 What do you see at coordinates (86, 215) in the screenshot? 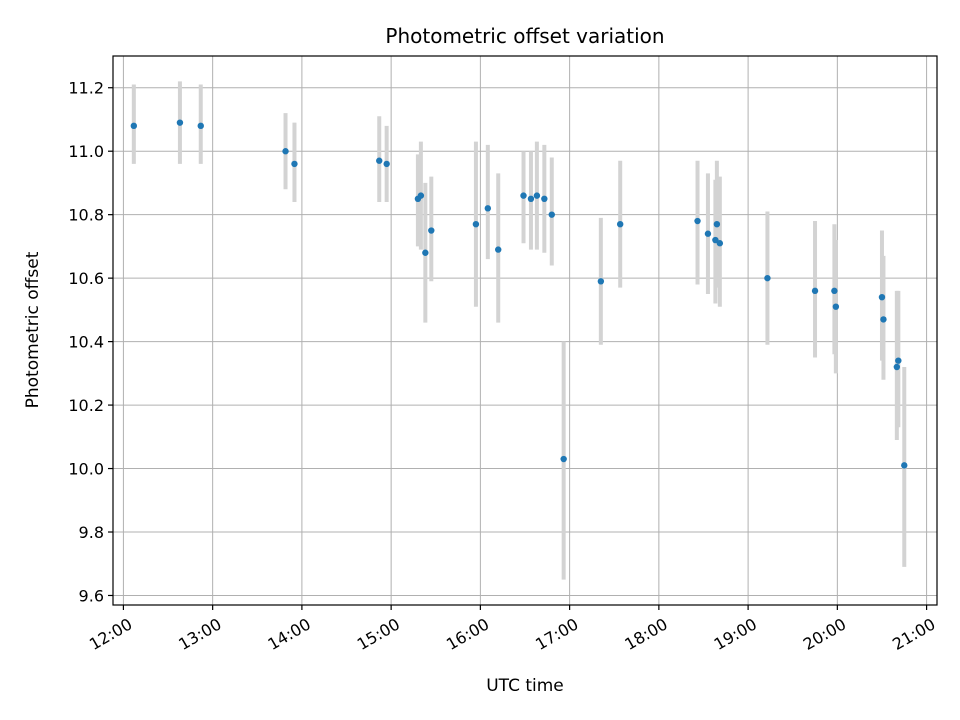
I see `y-tick-label: 10.8` at bounding box center [86, 215].